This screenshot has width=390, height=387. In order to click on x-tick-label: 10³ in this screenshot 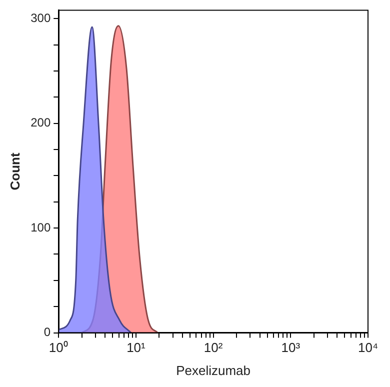, I will do `click(291, 348)`.